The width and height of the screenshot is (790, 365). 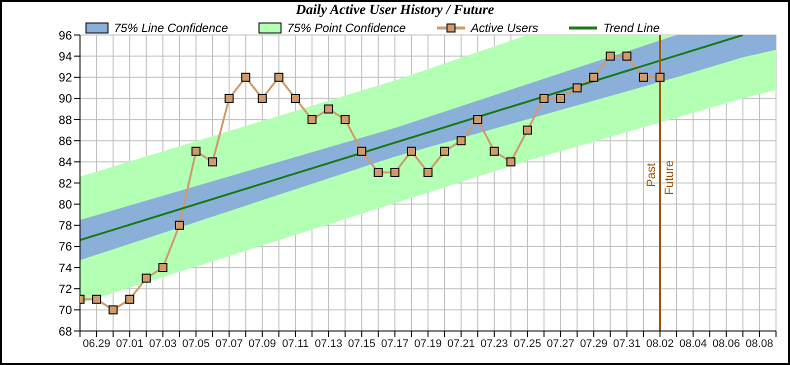 I want to click on y-tick-label: 92, so click(x=65, y=77).